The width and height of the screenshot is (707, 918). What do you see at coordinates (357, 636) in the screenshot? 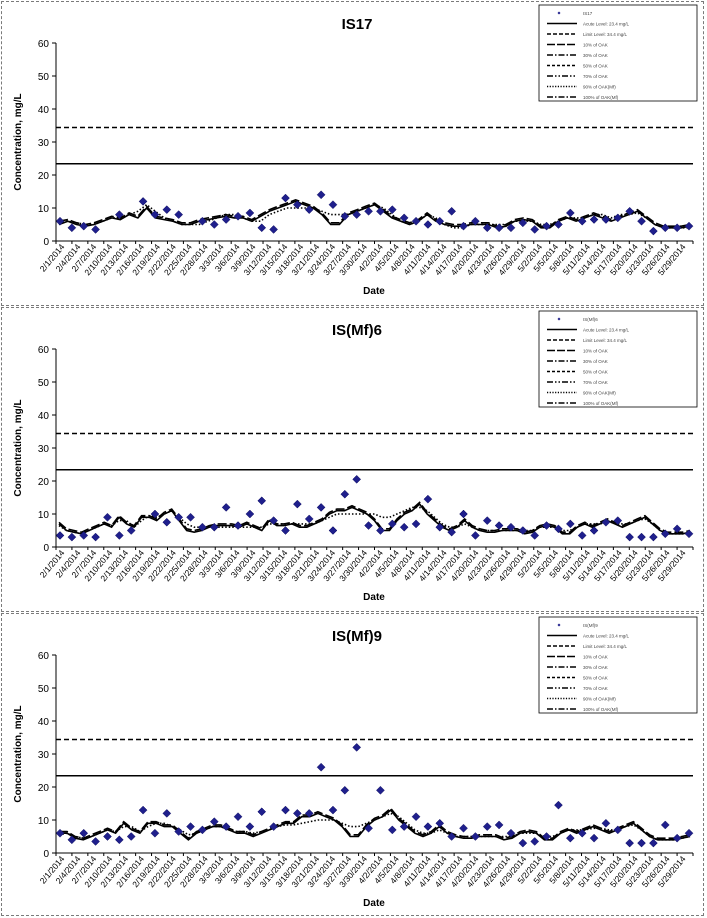
I see `chart-title: IS(Mf)9` at bounding box center [357, 636].